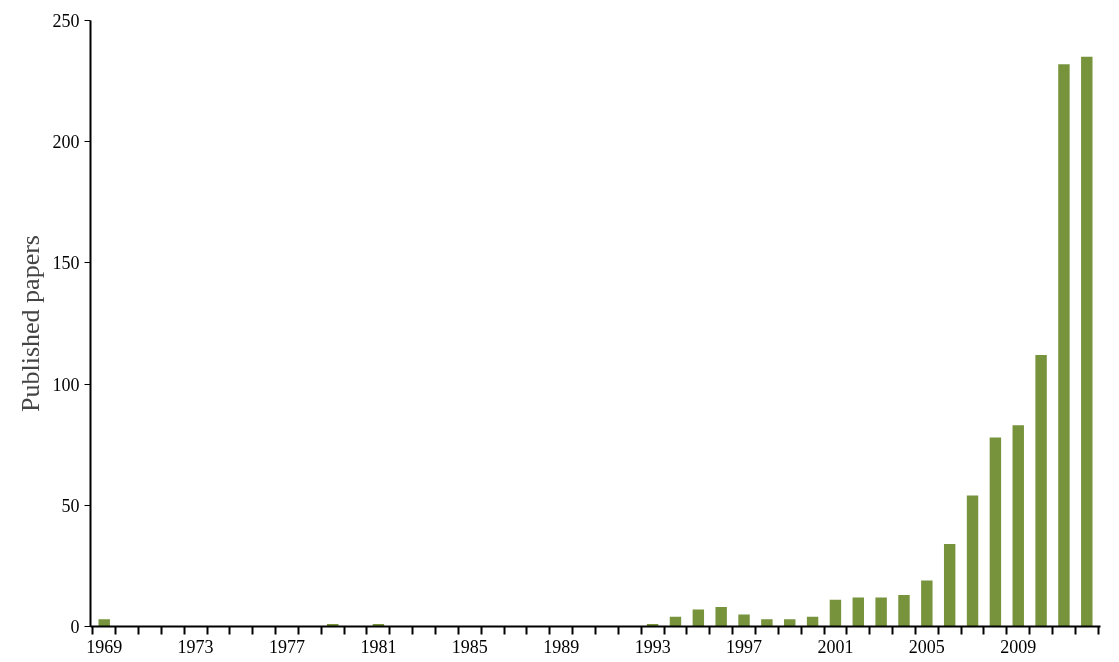 This screenshot has width=1119, height=662. Describe the element at coordinates (1018, 646) in the screenshot. I see `x-tick-label: 2009` at that location.